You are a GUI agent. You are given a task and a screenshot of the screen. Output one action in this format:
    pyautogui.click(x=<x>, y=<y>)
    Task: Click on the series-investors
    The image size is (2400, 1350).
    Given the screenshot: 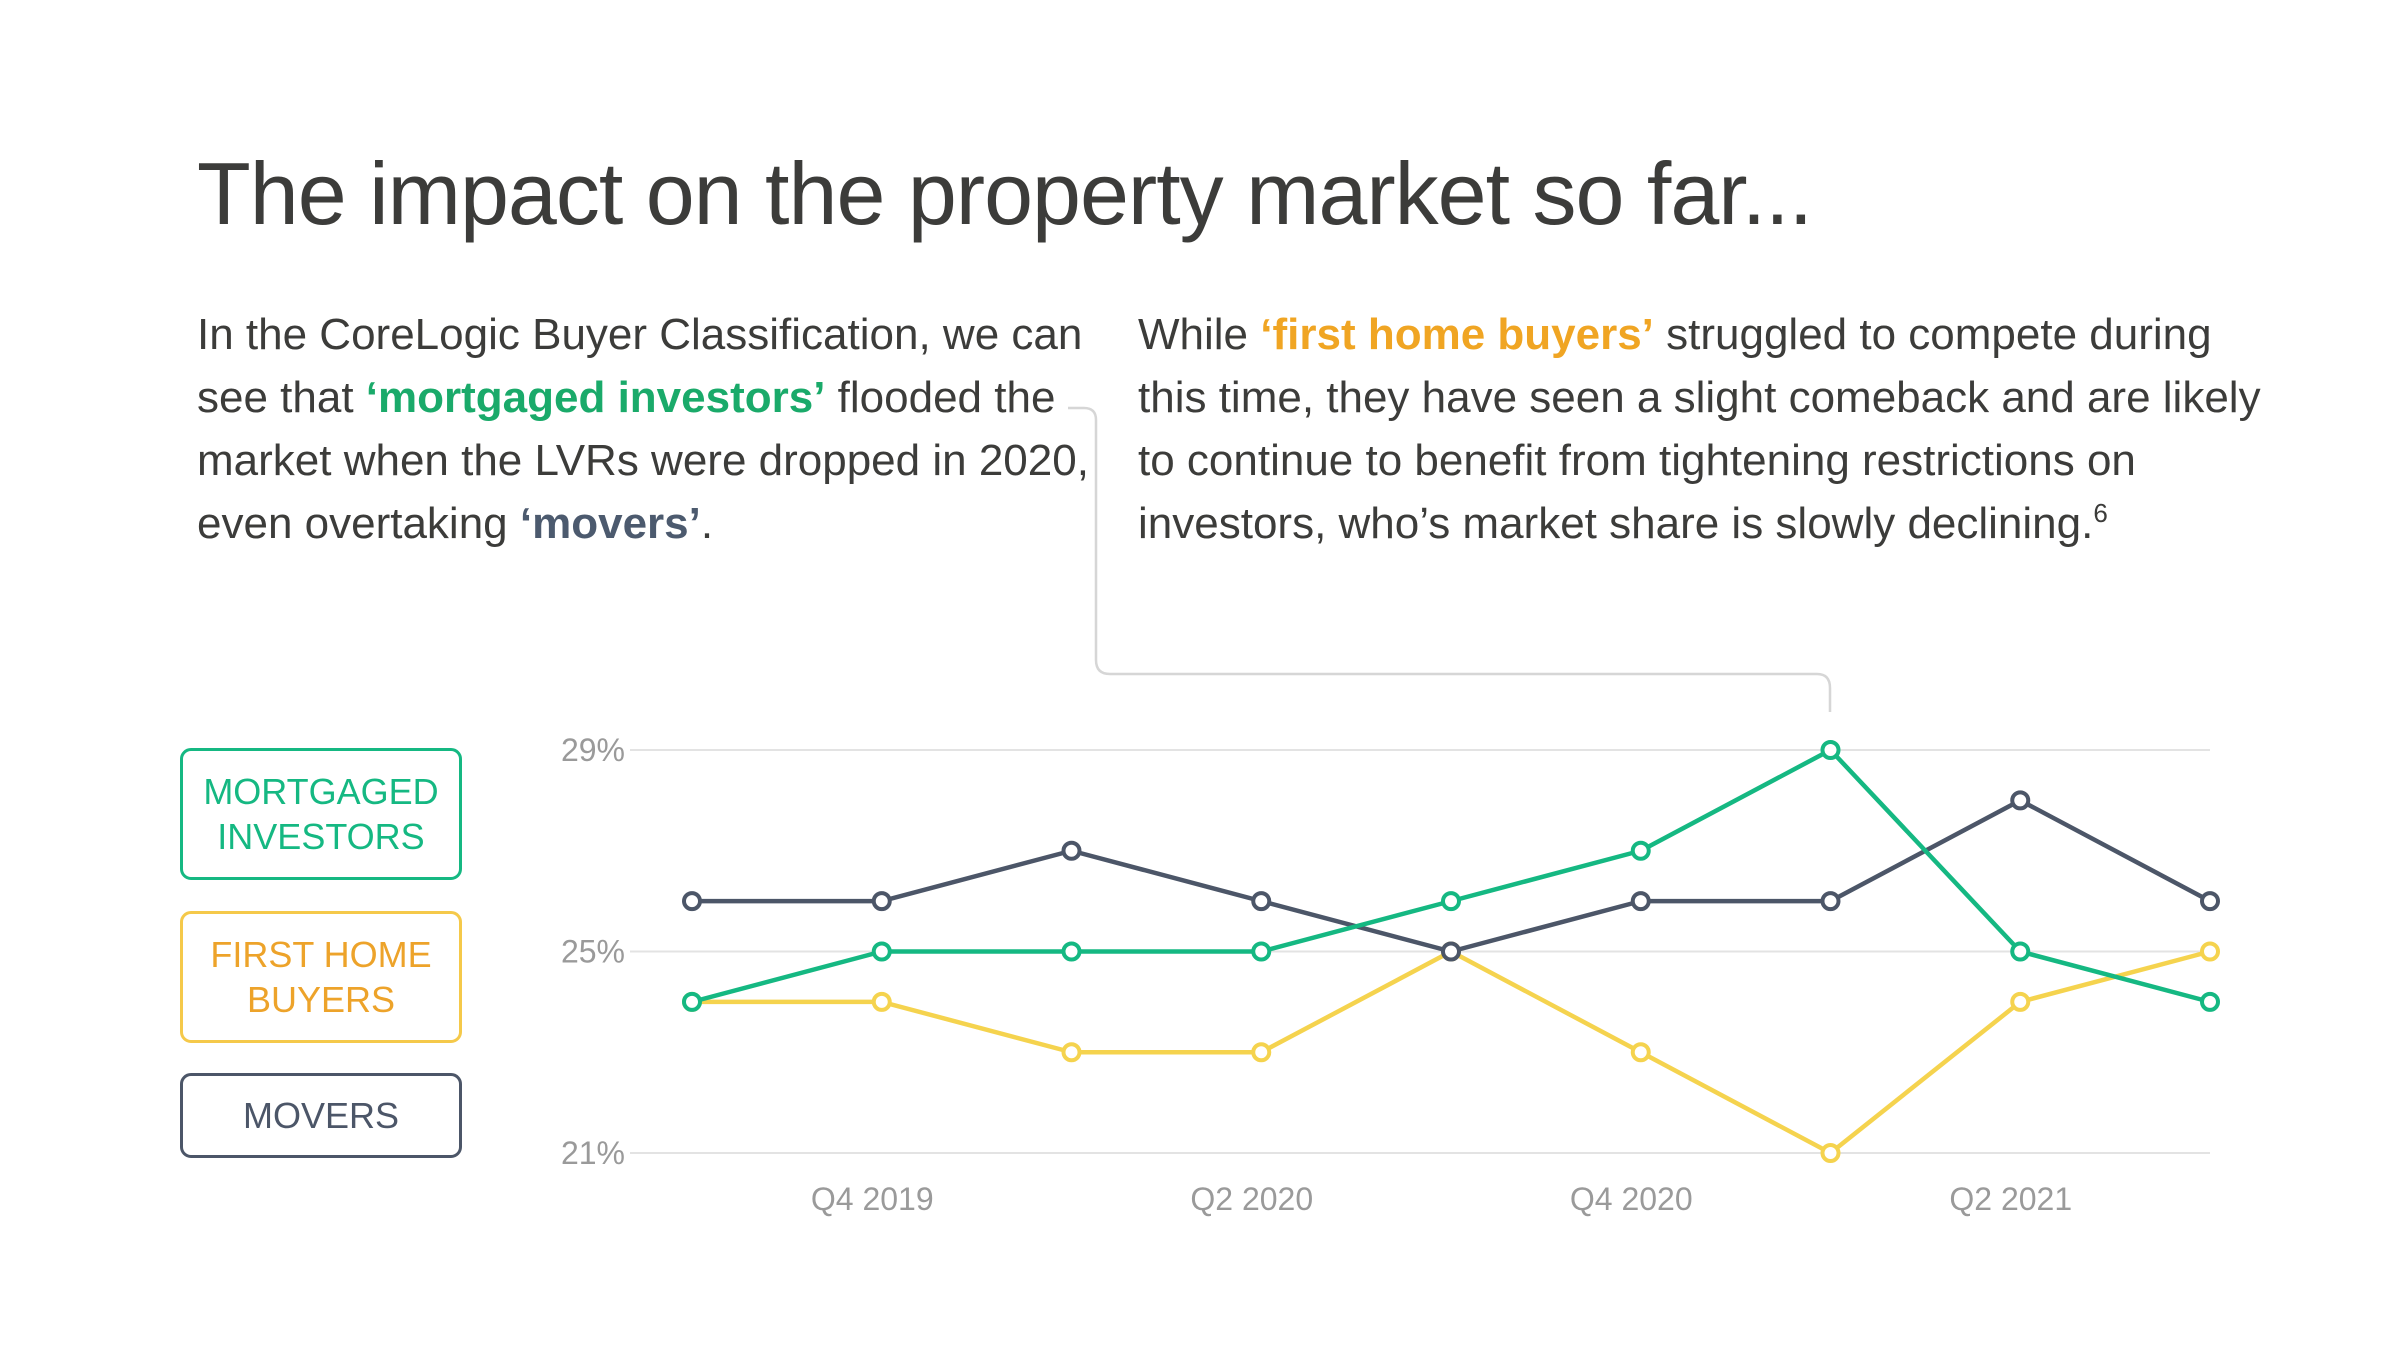 What is the action you would take?
    pyautogui.click(x=1451, y=876)
    